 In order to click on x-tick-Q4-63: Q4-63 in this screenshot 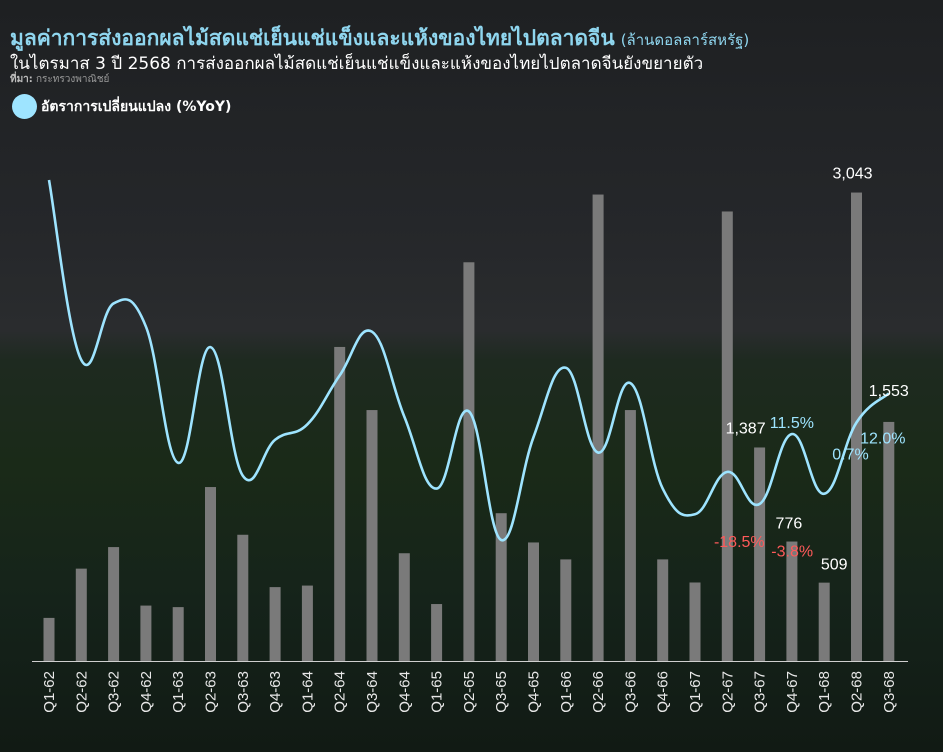, I will do `click(275, 692)`.